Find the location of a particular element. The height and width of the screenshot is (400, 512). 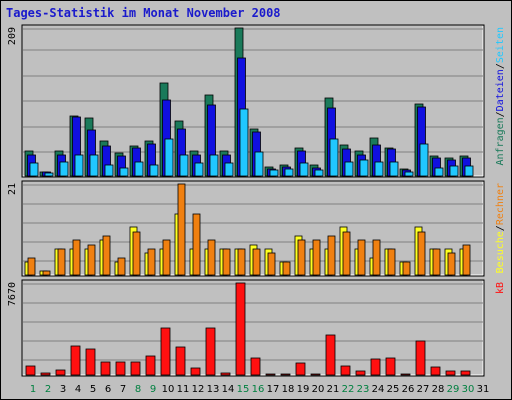

legend-entry: kB is located at coordinates (500, 288).